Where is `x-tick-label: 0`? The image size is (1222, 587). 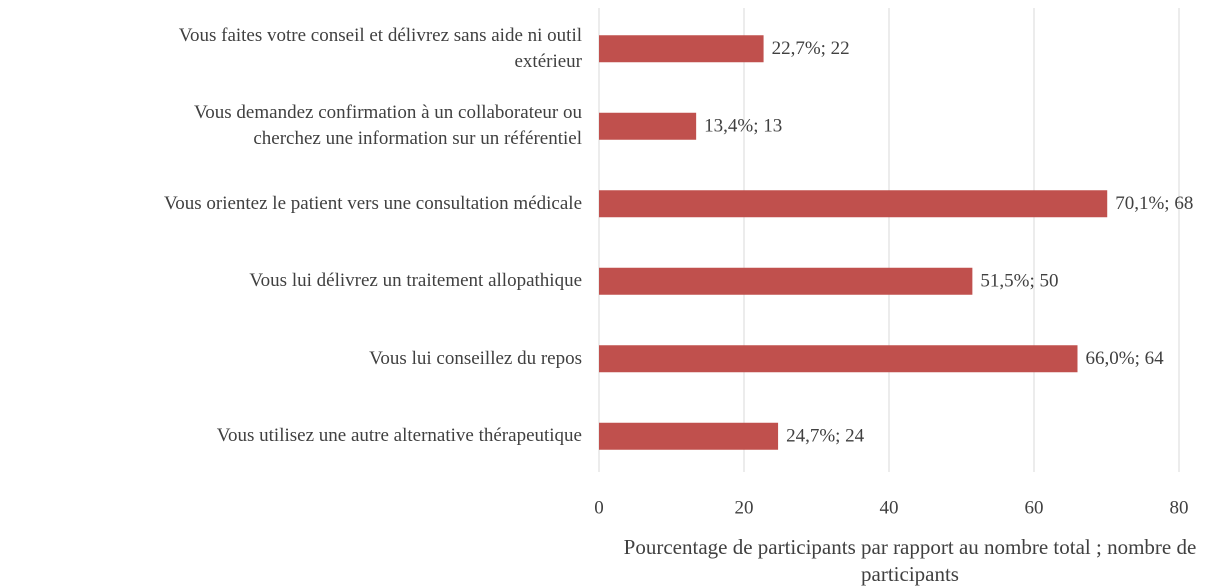
x-tick-label: 0 is located at coordinates (599, 507).